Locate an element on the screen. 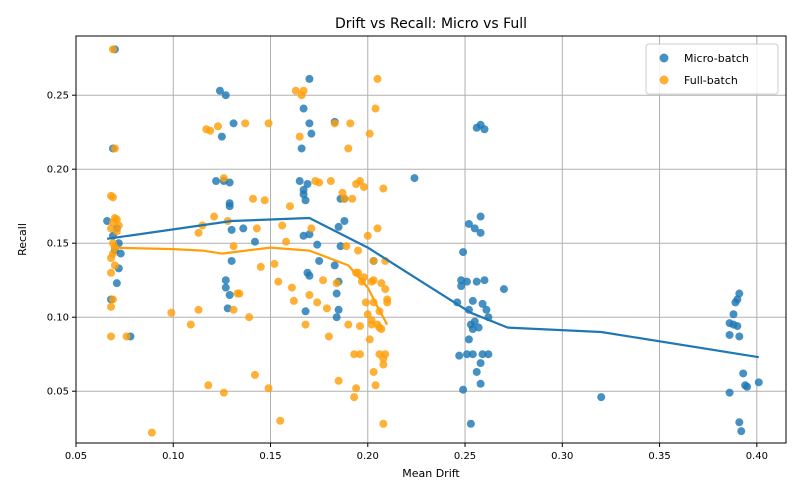  x-tick-label: 0.05 is located at coordinates (76, 456).